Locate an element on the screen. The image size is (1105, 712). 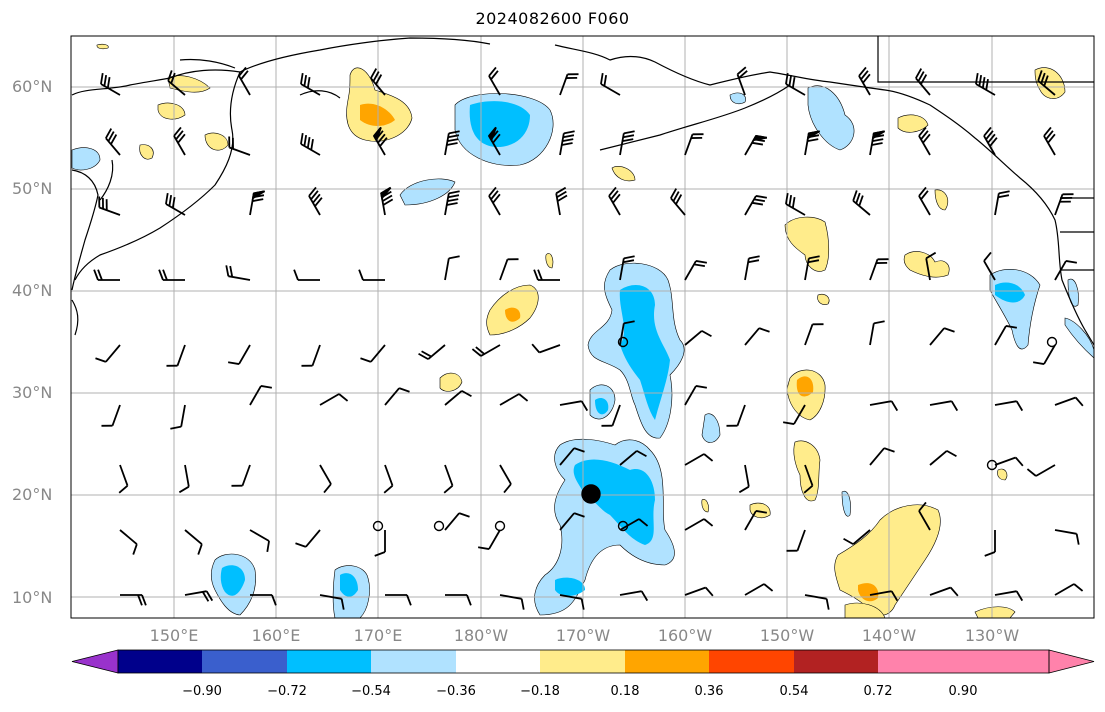
colorbar-label: −0.36 is located at coordinates (456, 691).